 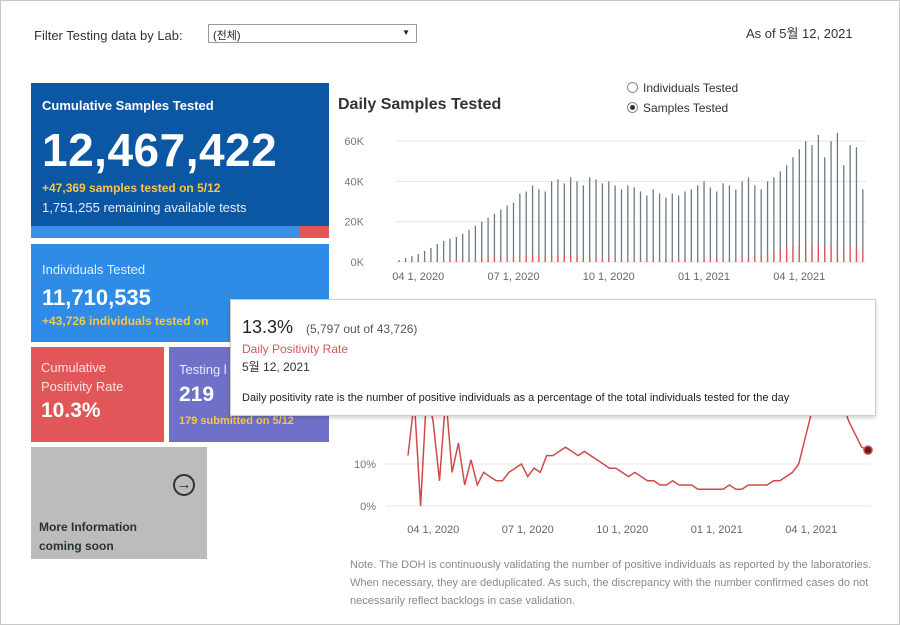 I want to click on cumulative-positivity-card: Cumulative Positivity Rate 10.3%, so click(x=97, y=394).